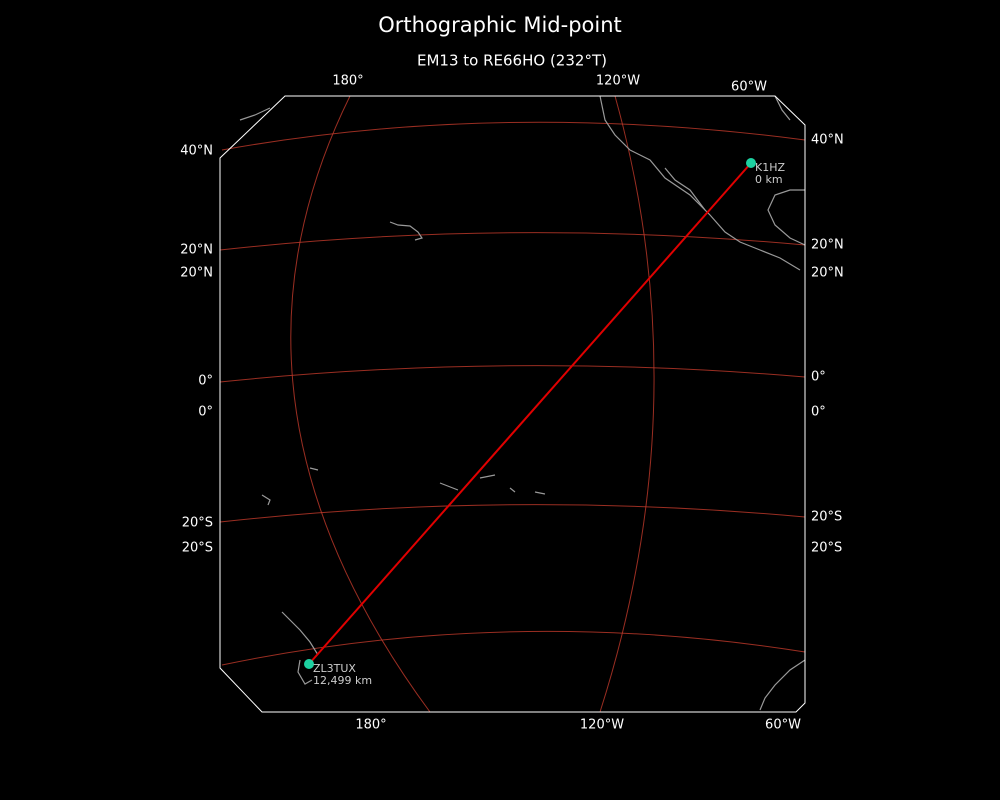 The height and width of the screenshot is (800, 1000). Describe the element at coordinates (512, 61) in the screenshot. I see `subtitle: EM13 to RE66HO (232°T)` at that location.